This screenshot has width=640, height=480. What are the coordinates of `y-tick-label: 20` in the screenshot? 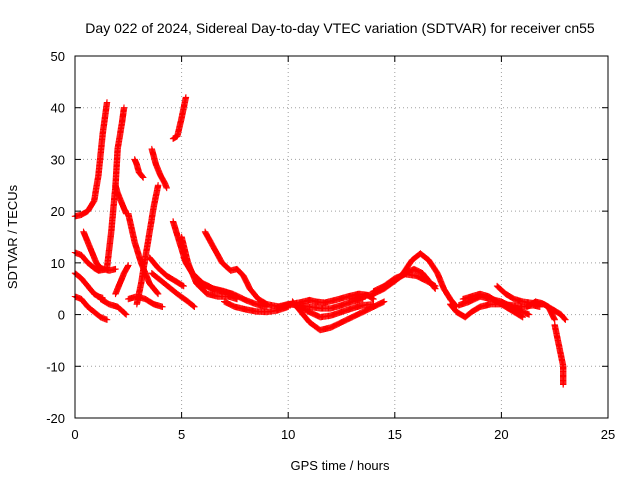 It's located at (58, 211).